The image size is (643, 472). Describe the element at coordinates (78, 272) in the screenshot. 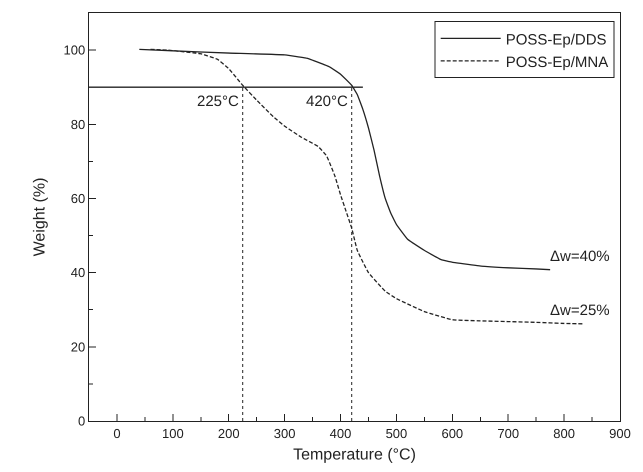

I see `y-tick-label: 40` at that location.